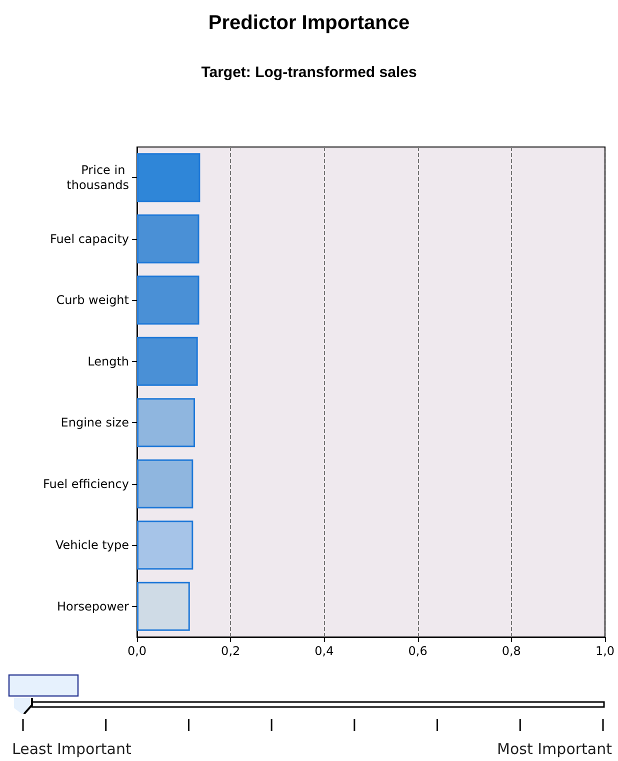  Describe the element at coordinates (309, 72) in the screenshot. I see `chart-subtitle: Target: Log-transformed sales` at that location.